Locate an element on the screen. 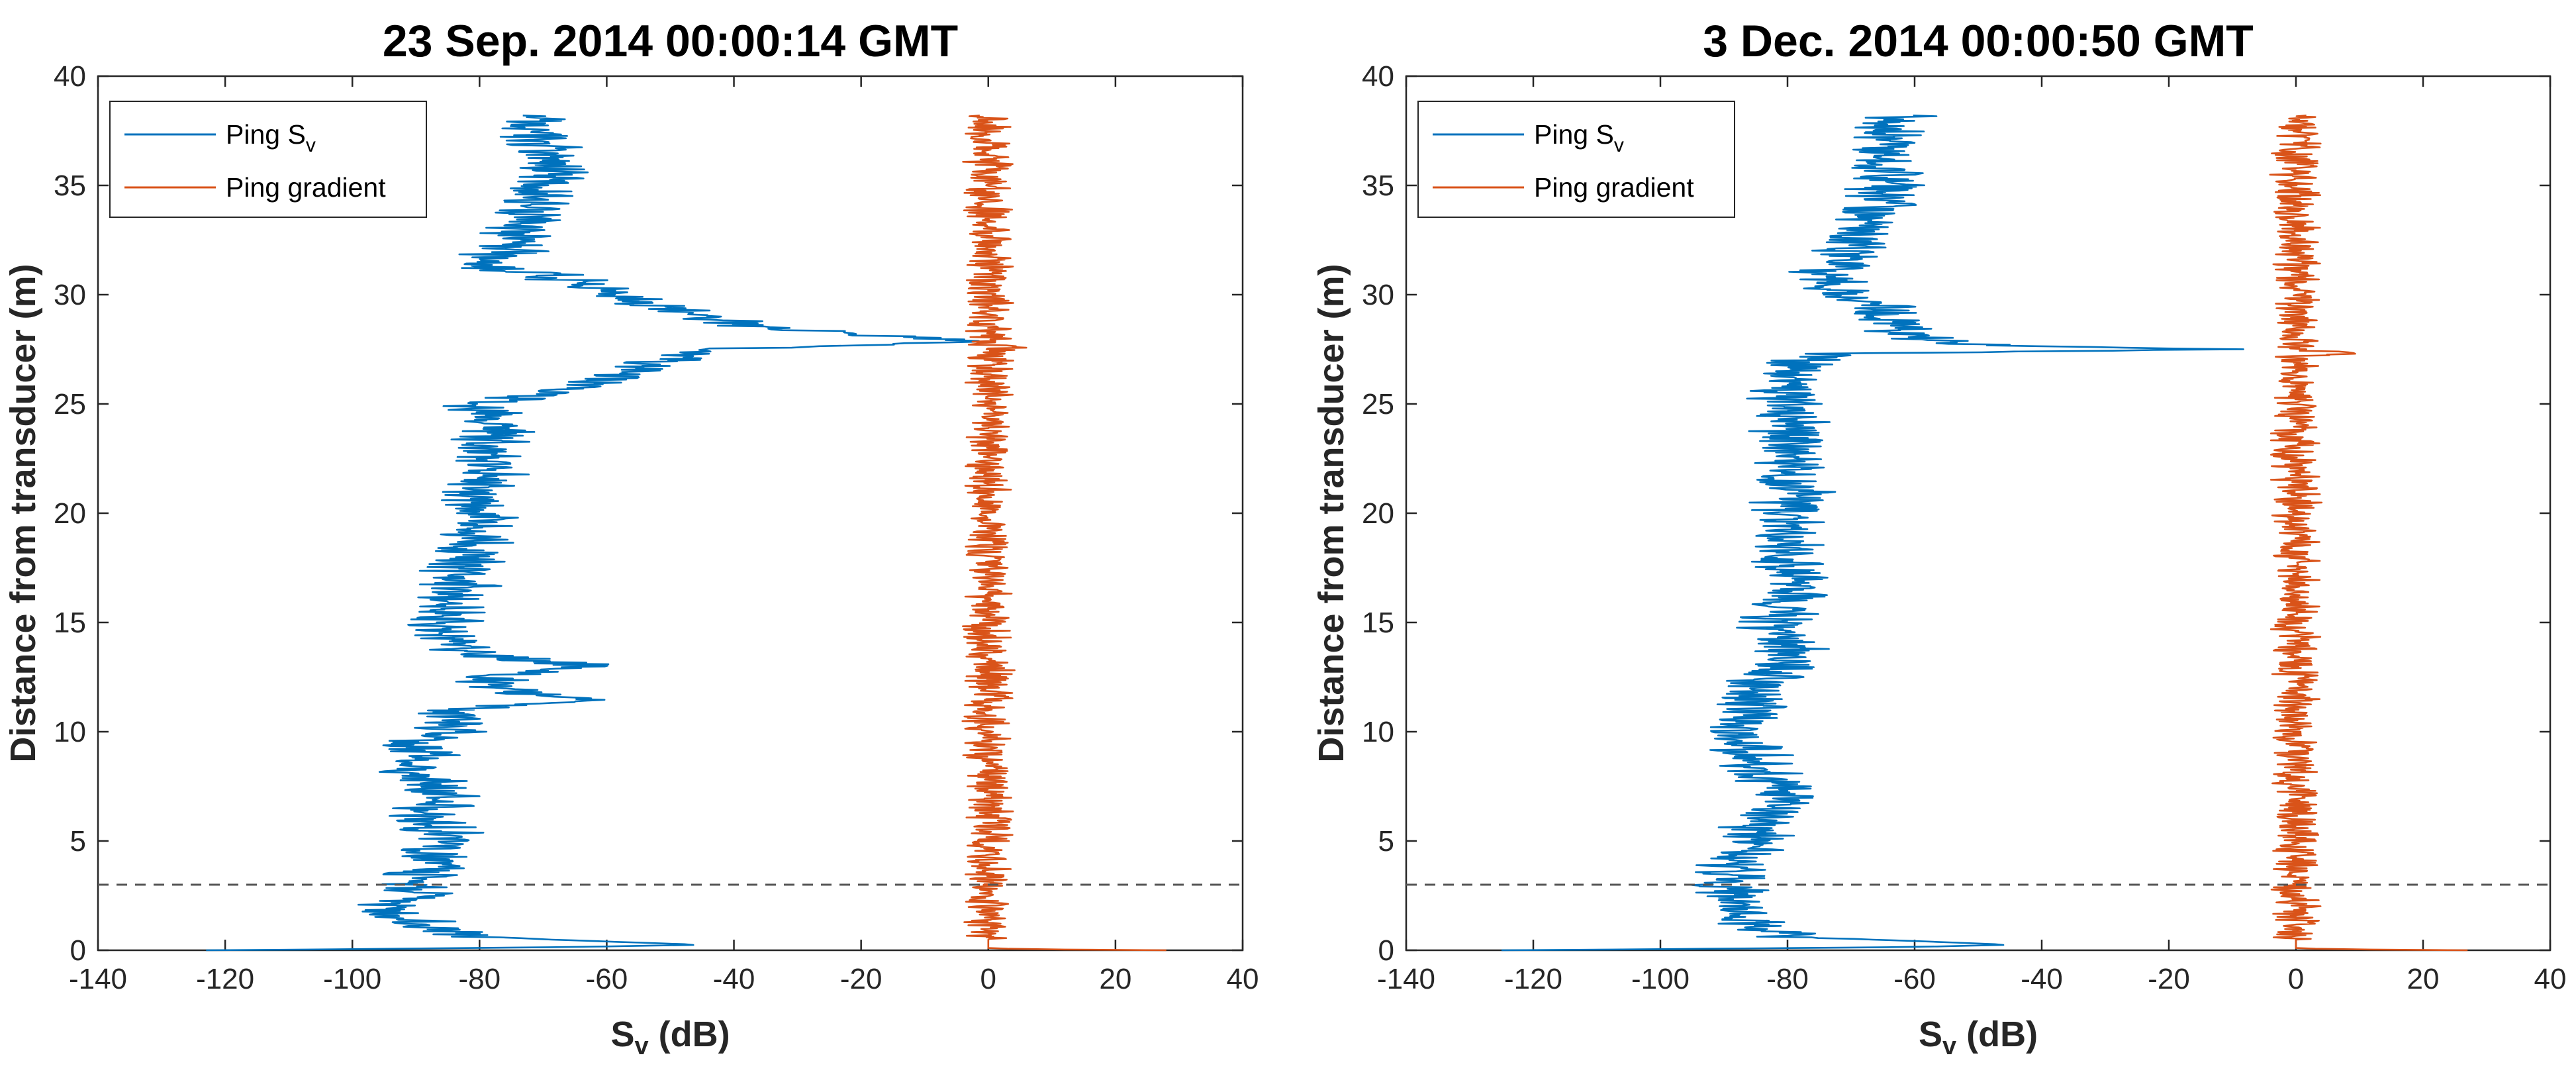  chart-title: 23 Sep. 2014 00:00:14 GMT is located at coordinates (670, 41).